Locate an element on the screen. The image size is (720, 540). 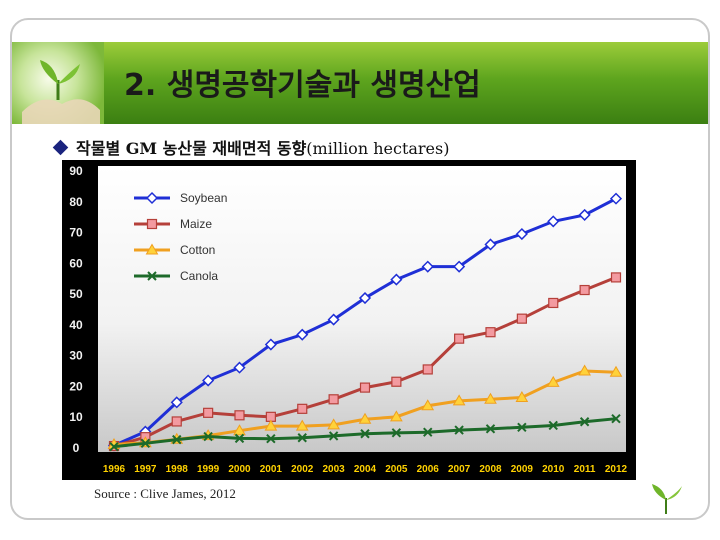
x-tick-label: 2010 is located at coordinates (553, 469).